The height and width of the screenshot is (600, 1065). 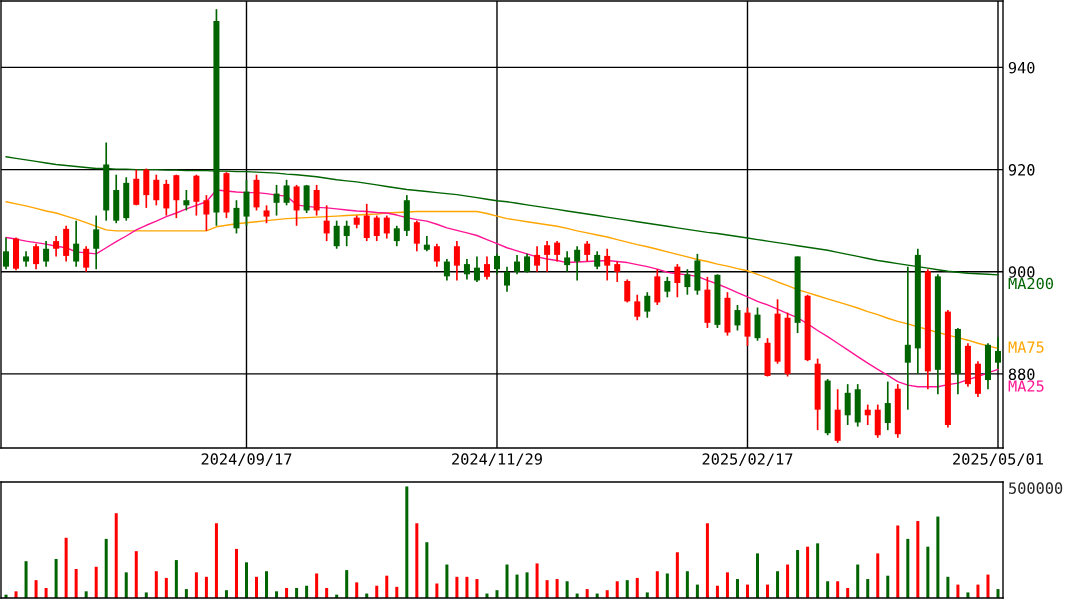 I want to click on y-tick-label: 880, so click(x=1021, y=374).